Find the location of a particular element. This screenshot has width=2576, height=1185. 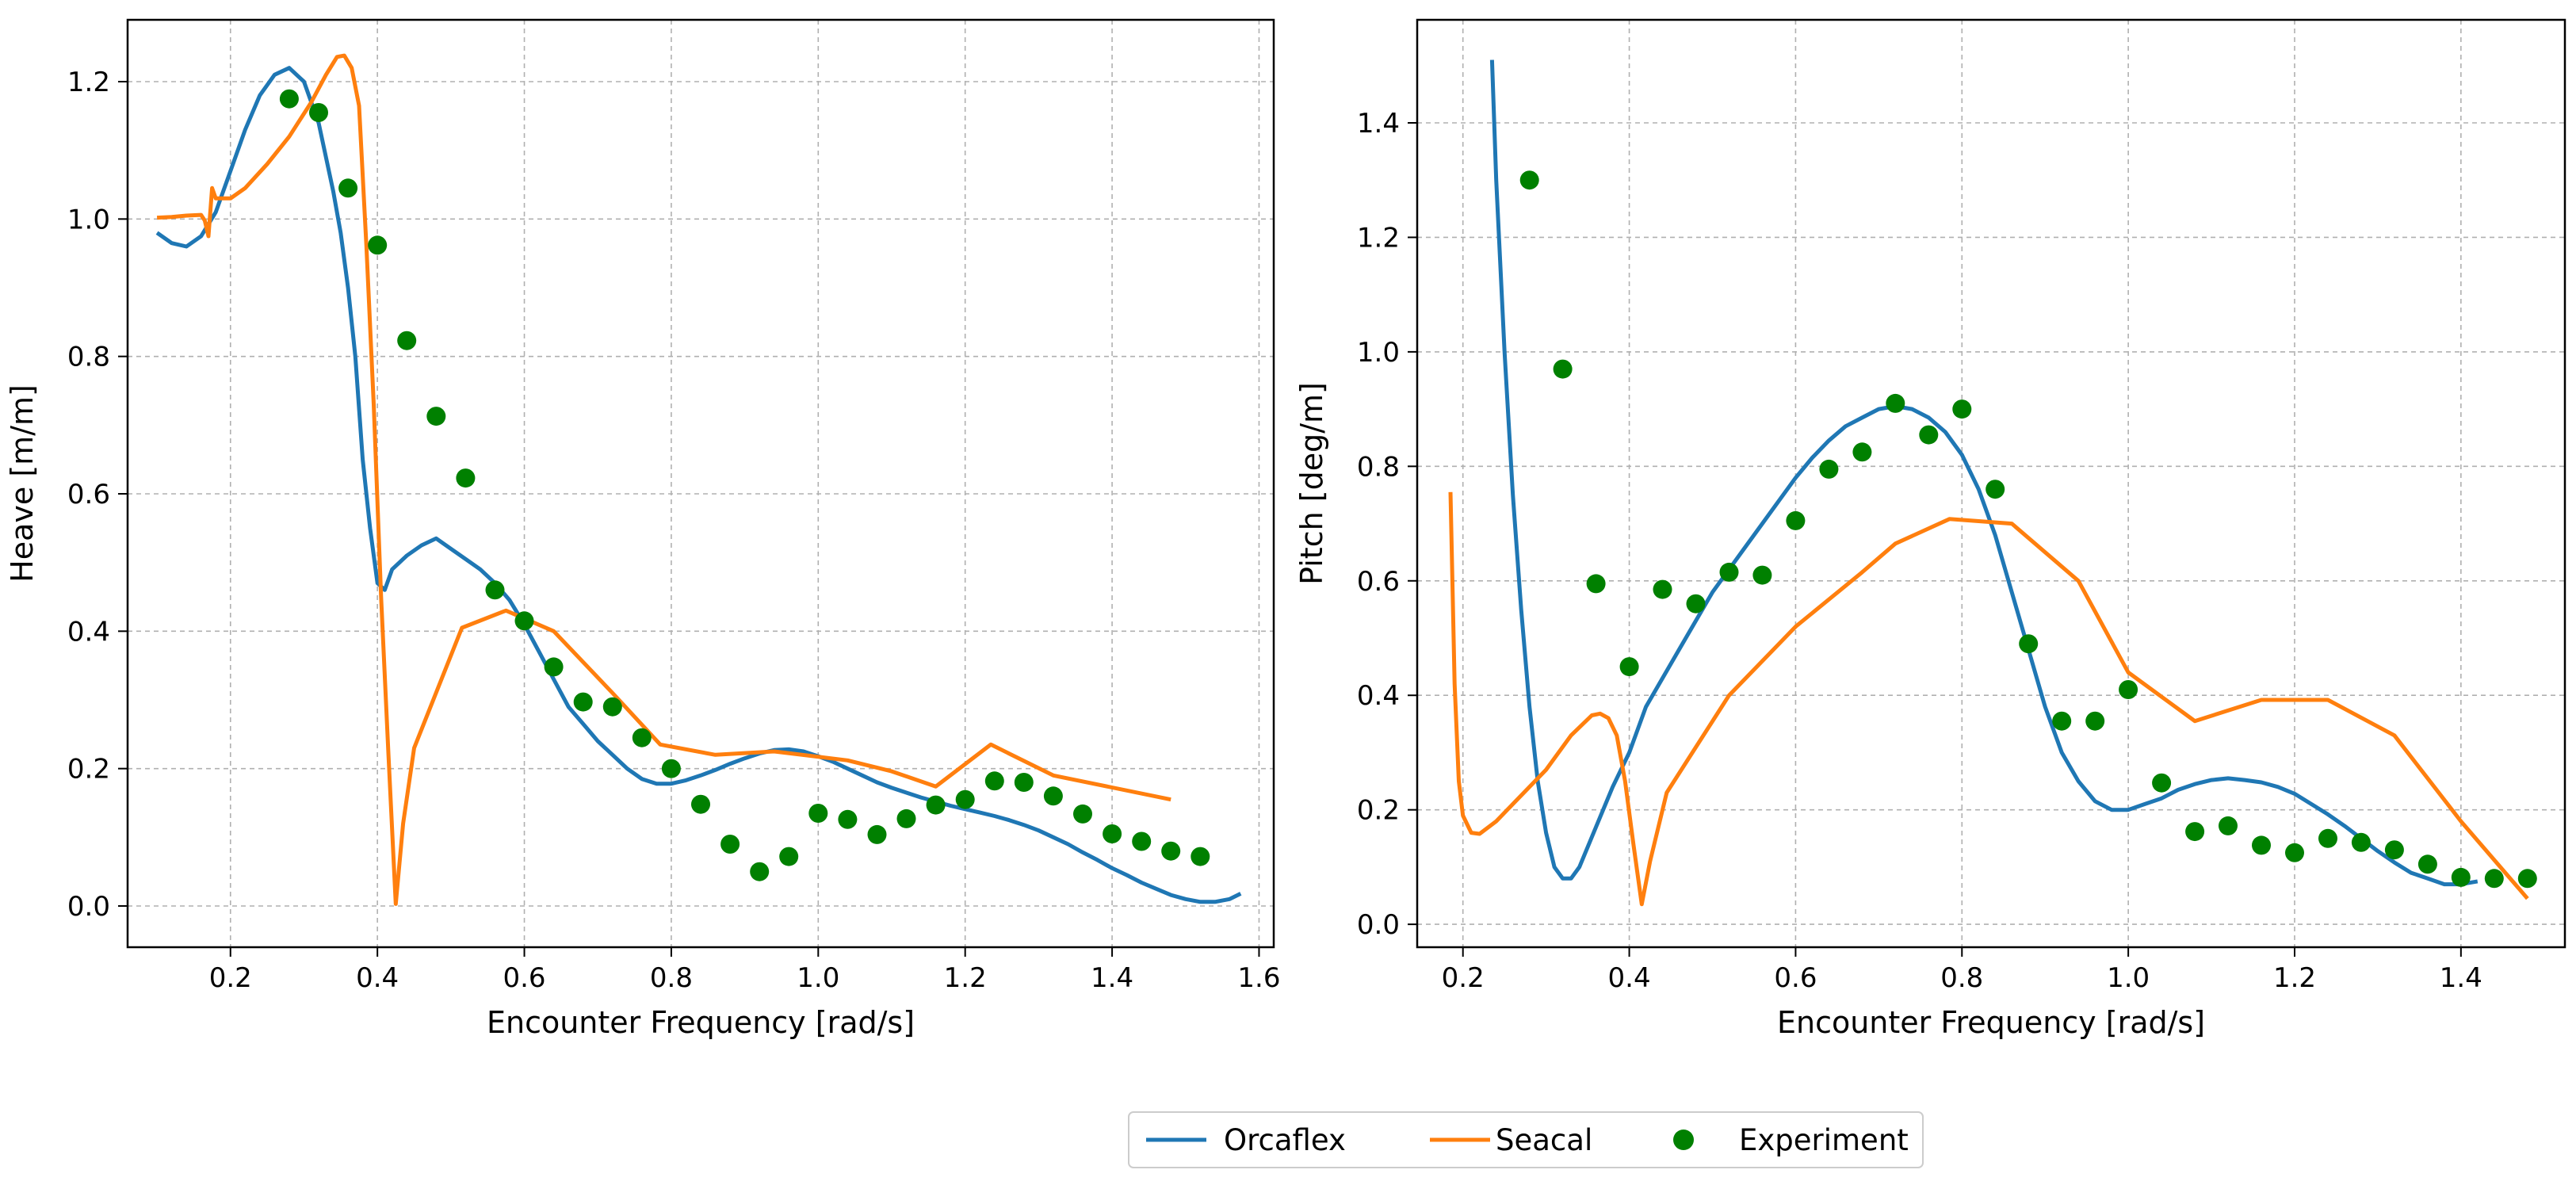

pitch-y-tick-label: 1.2 is located at coordinates (1378, 238).